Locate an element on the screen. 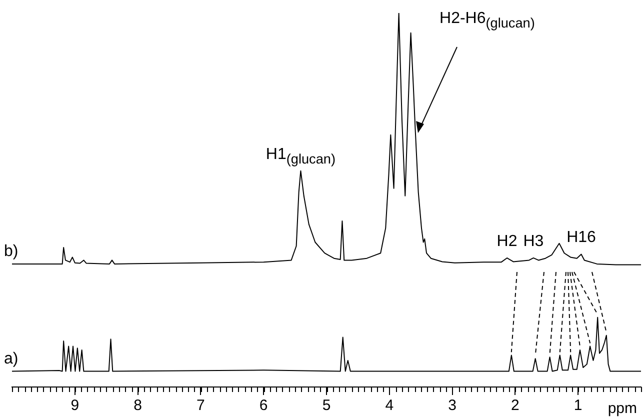  x-tick-label: 3 is located at coordinates (452, 405).